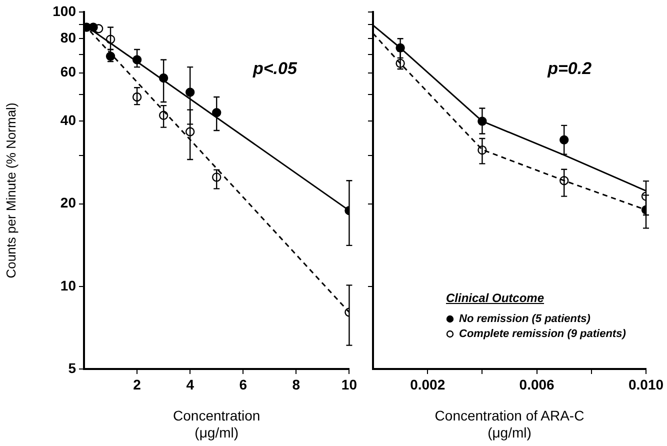 This screenshot has height=446, width=667. What do you see at coordinates (68, 202) in the screenshot?
I see `y-tick-label: 20` at bounding box center [68, 202].